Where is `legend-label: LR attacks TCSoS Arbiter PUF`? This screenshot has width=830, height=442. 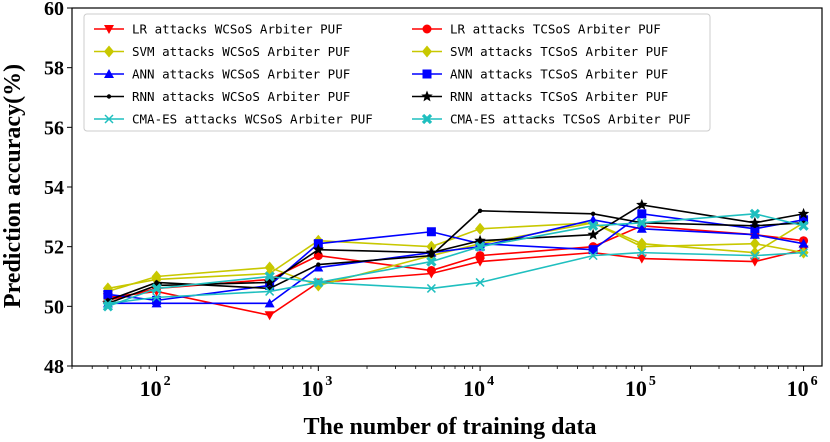 legend-label: LR attacks TCSoS Arbiter PUF is located at coordinates (555, 29).